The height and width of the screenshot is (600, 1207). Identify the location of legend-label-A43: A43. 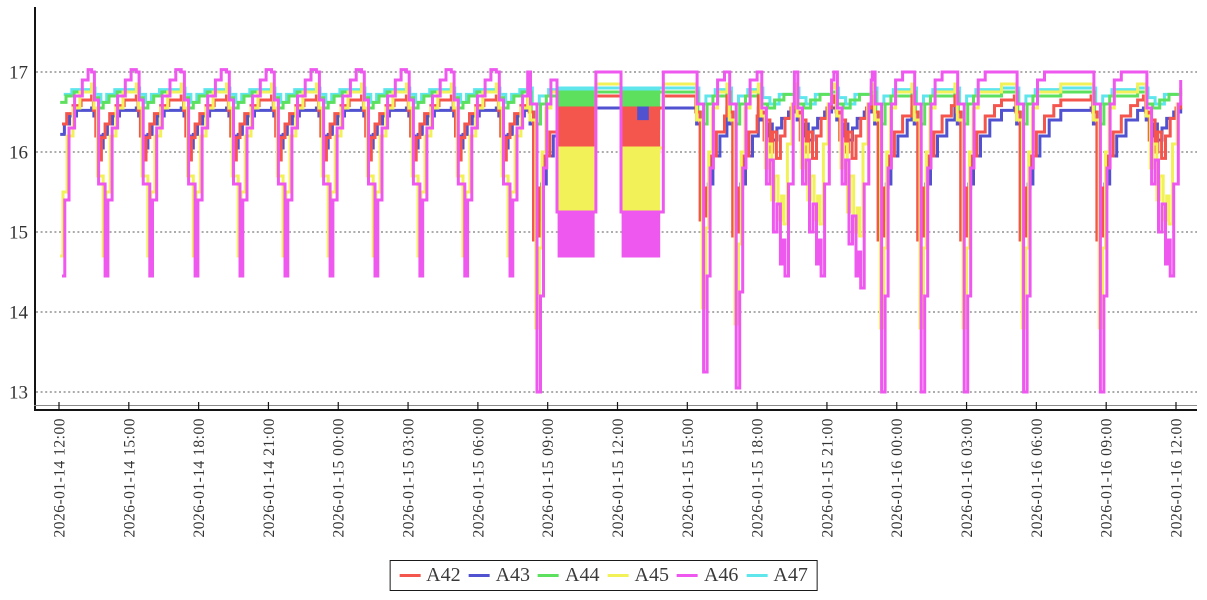
(513, 575).